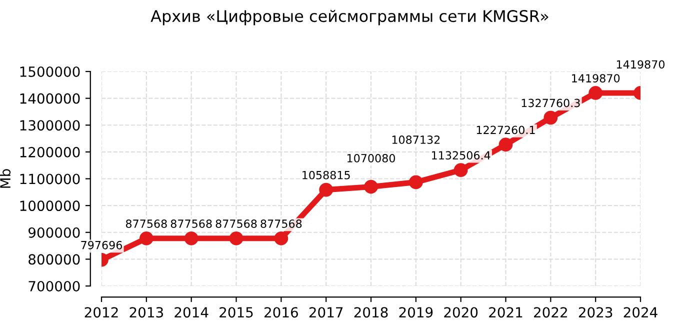 This screenshot has height=325, width=700. Describe the element at coordinates (641, 312) in the screenshot. I see `x-tick-label: 2024` at that location.